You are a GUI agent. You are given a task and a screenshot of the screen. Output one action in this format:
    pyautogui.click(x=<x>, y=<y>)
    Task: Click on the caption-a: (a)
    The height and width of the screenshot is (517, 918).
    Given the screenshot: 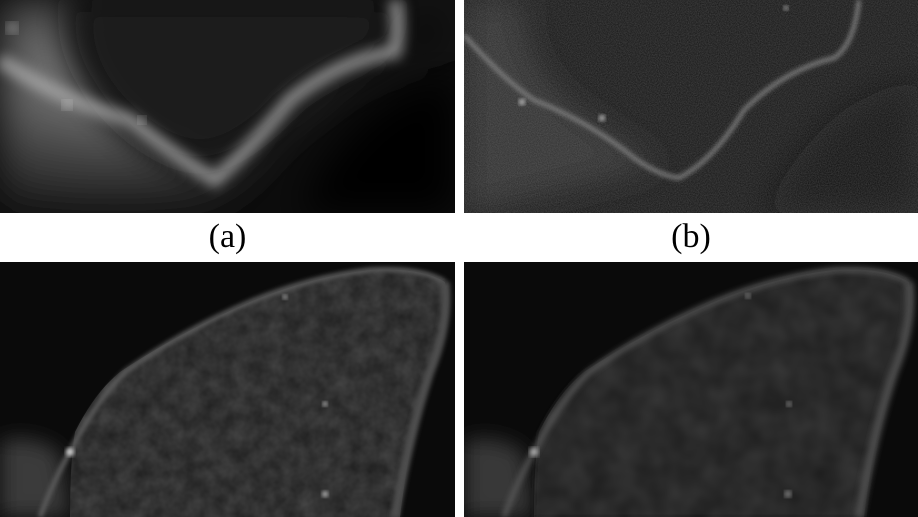 What is the action you would take?
    pyautogui.click(x=227, y=236)
    